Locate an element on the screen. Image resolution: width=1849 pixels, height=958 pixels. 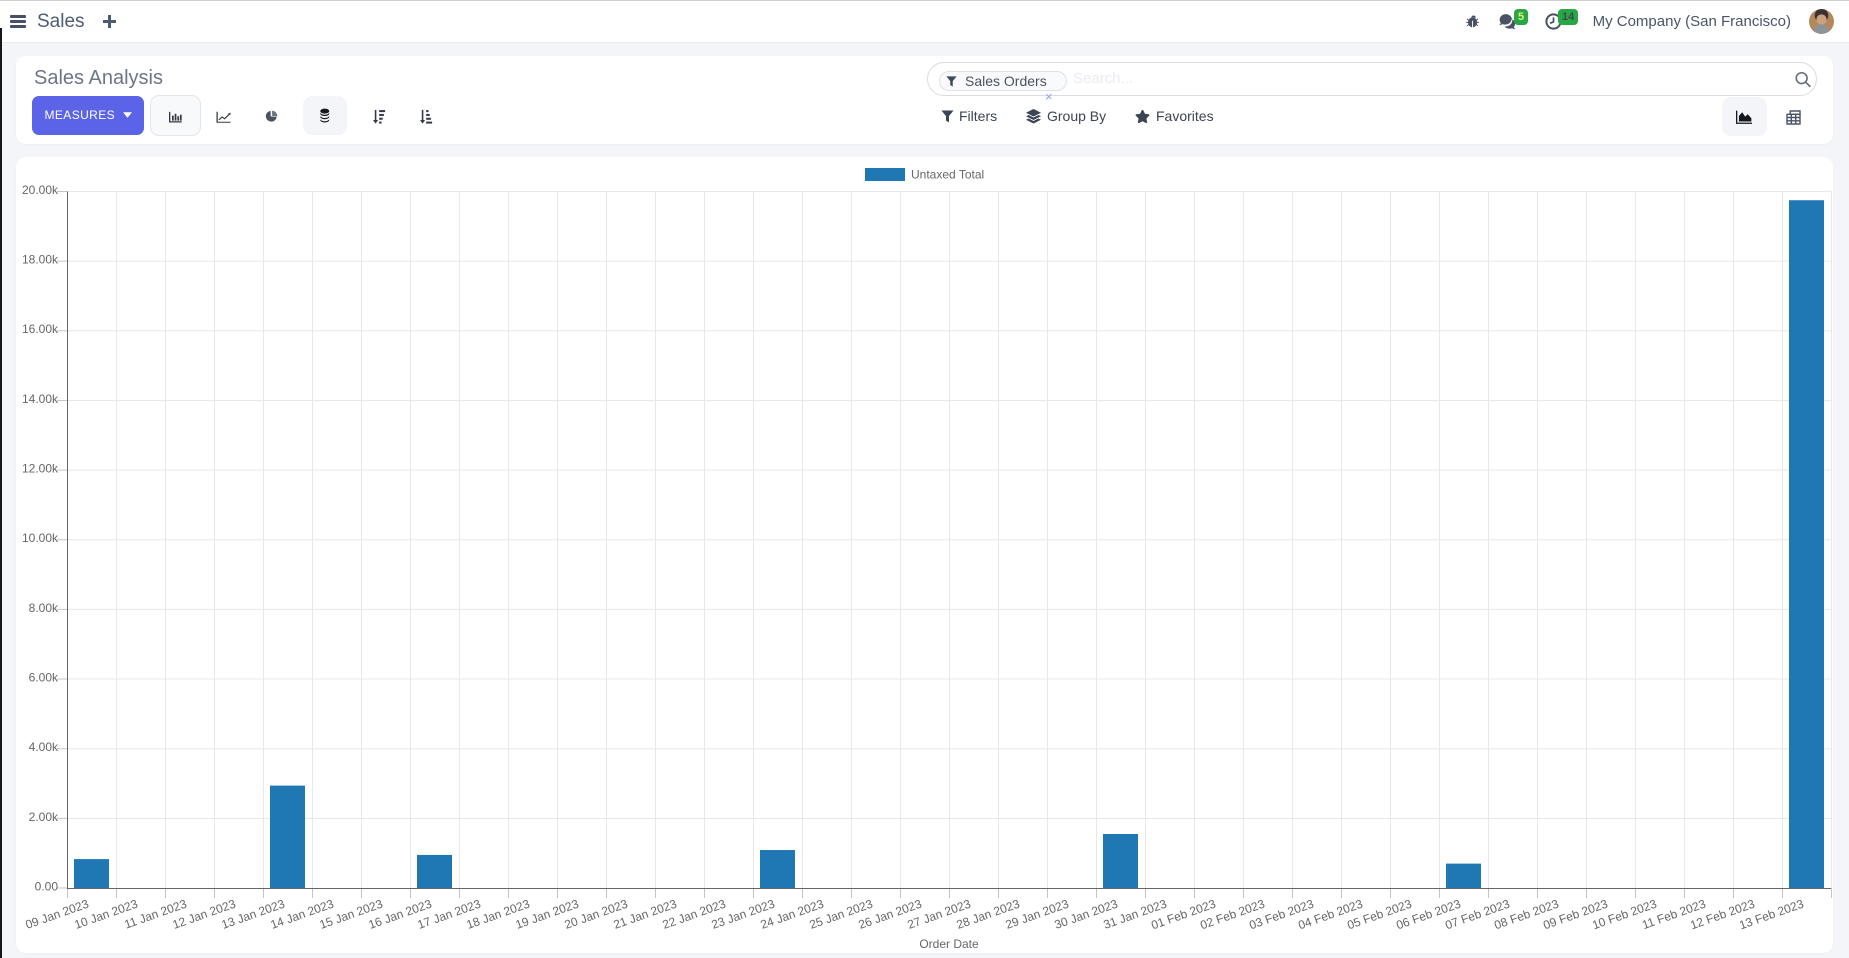
svg-text: 0.00 is located at coordinates (47, 886).